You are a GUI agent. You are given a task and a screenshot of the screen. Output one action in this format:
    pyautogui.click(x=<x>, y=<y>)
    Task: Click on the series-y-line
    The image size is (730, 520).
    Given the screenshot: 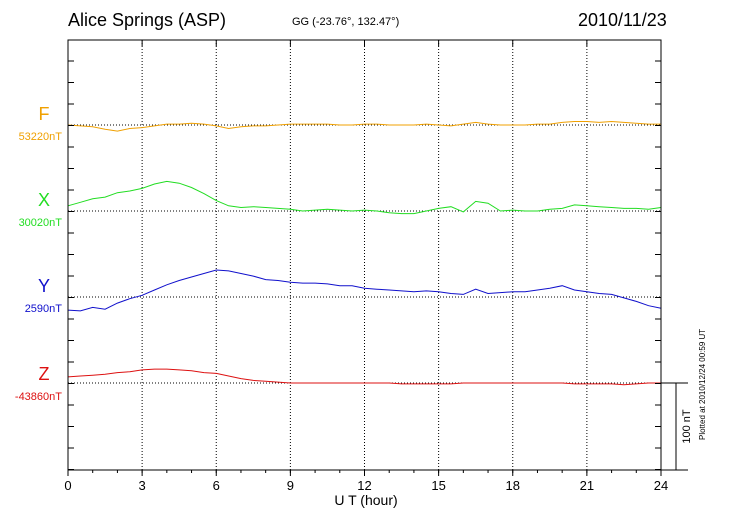 What is the action you would take?
    pyautogui.click(x=364, y=290)
    